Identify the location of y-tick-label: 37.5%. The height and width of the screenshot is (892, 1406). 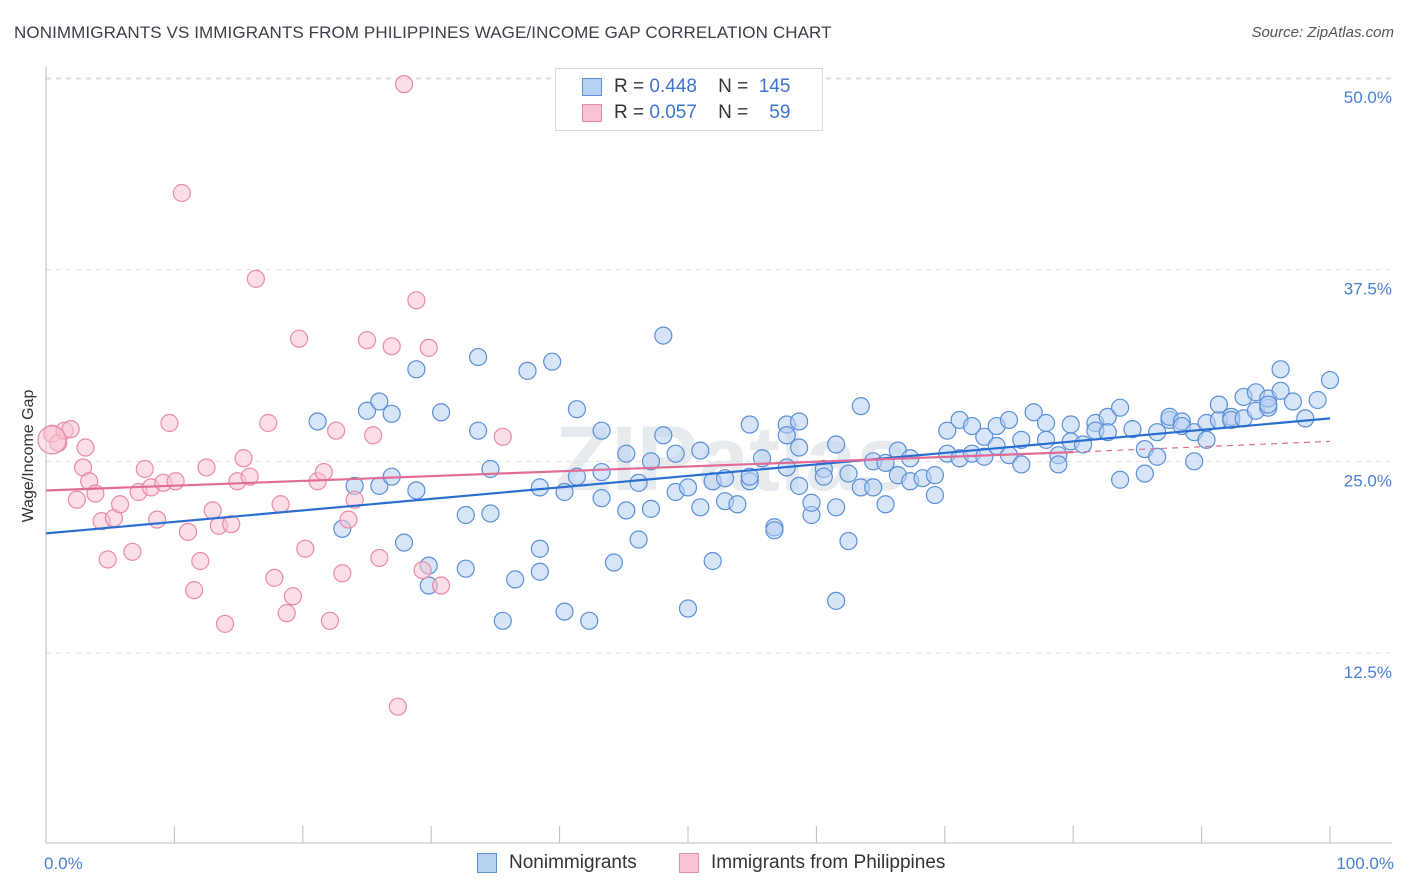
(1368, 289).